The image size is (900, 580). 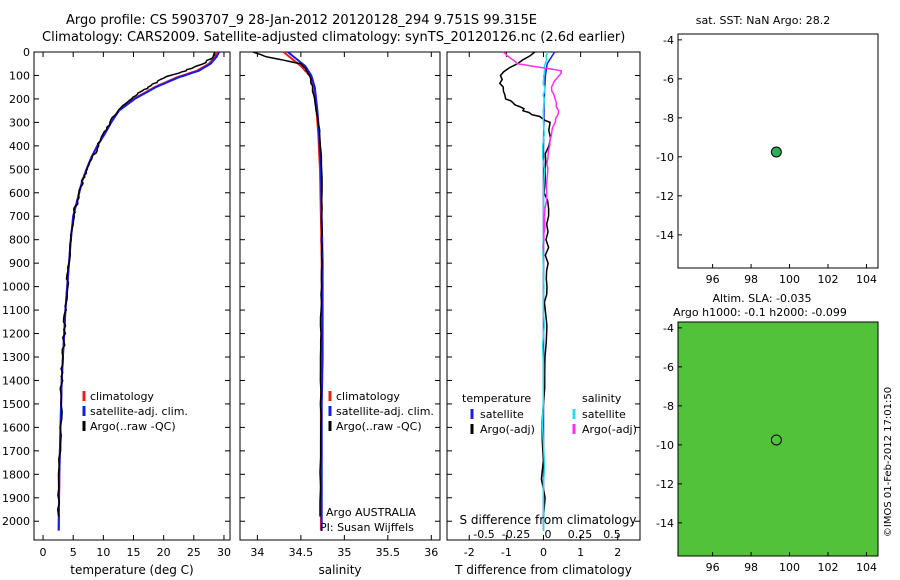 What do you see at coordinates (19, 122) in the screenshot?
I see `temperature-profile-ytick-label: 300` at bounding box center [19, 122].